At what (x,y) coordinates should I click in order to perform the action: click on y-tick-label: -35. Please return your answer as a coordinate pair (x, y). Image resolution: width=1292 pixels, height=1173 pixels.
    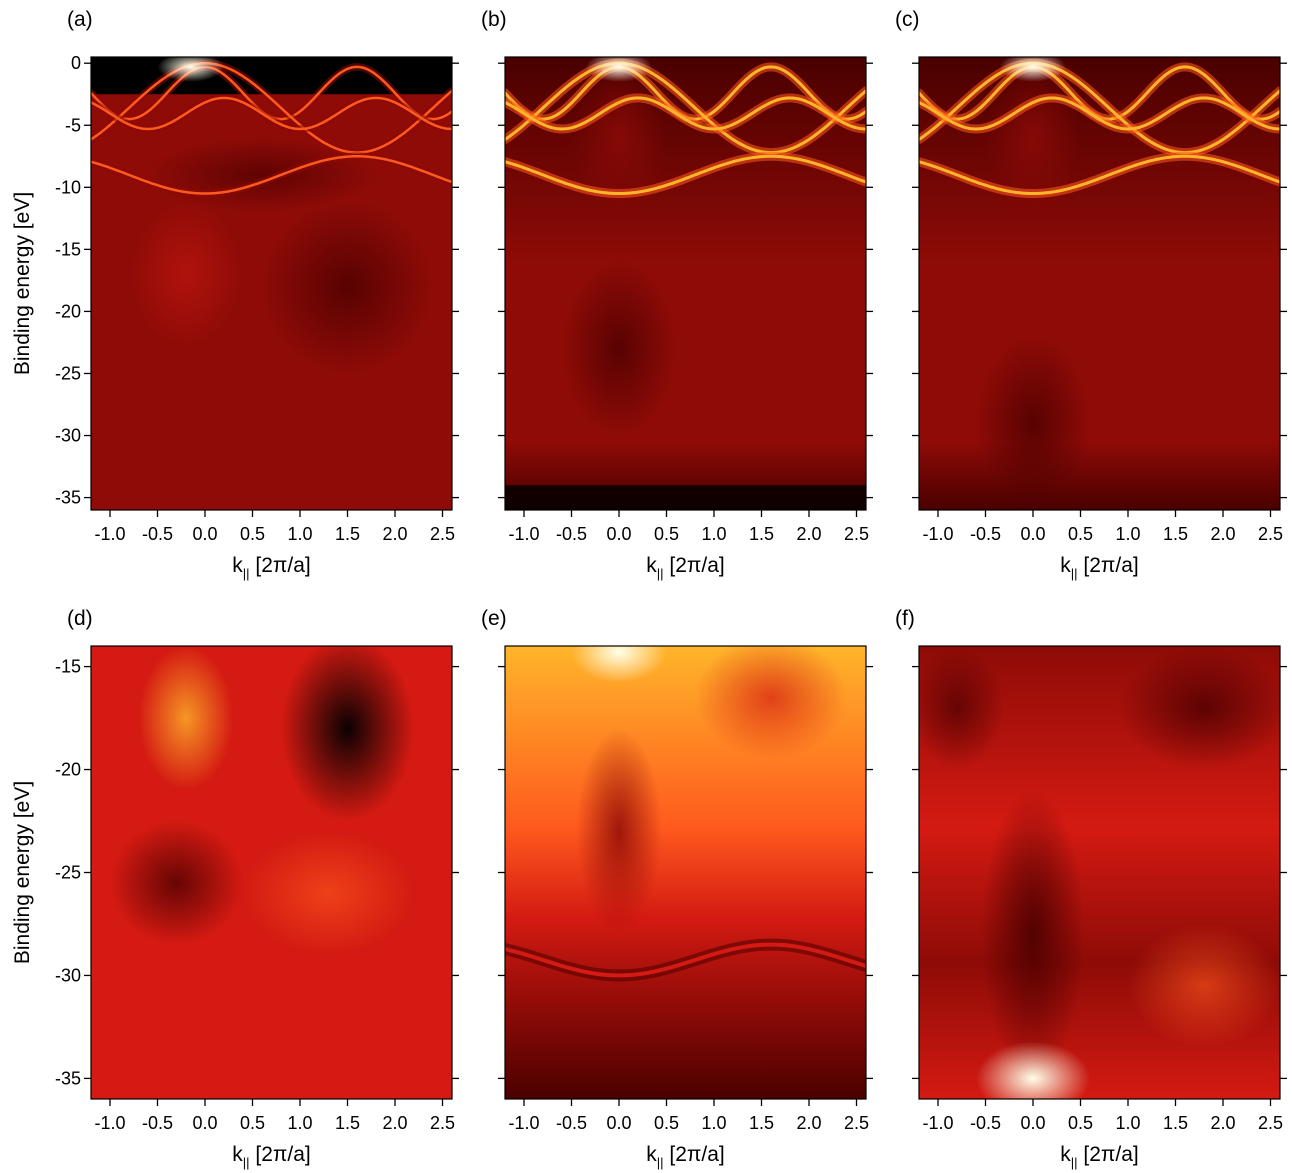
    Looking at the image, I should click on (68, 1078).